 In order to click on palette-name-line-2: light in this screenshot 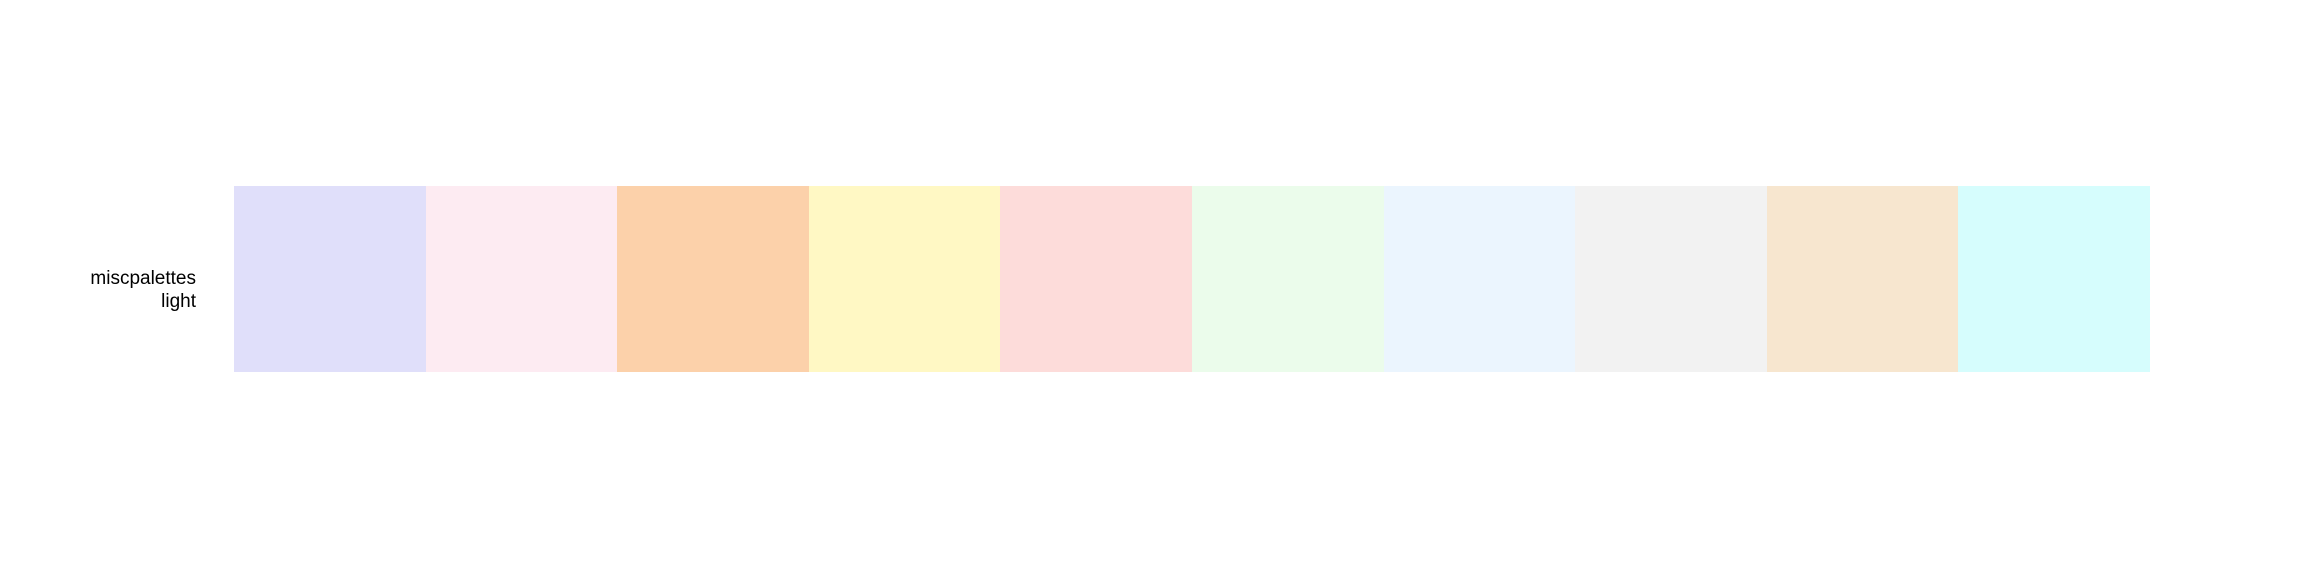, I will do `click(178, 301)`.